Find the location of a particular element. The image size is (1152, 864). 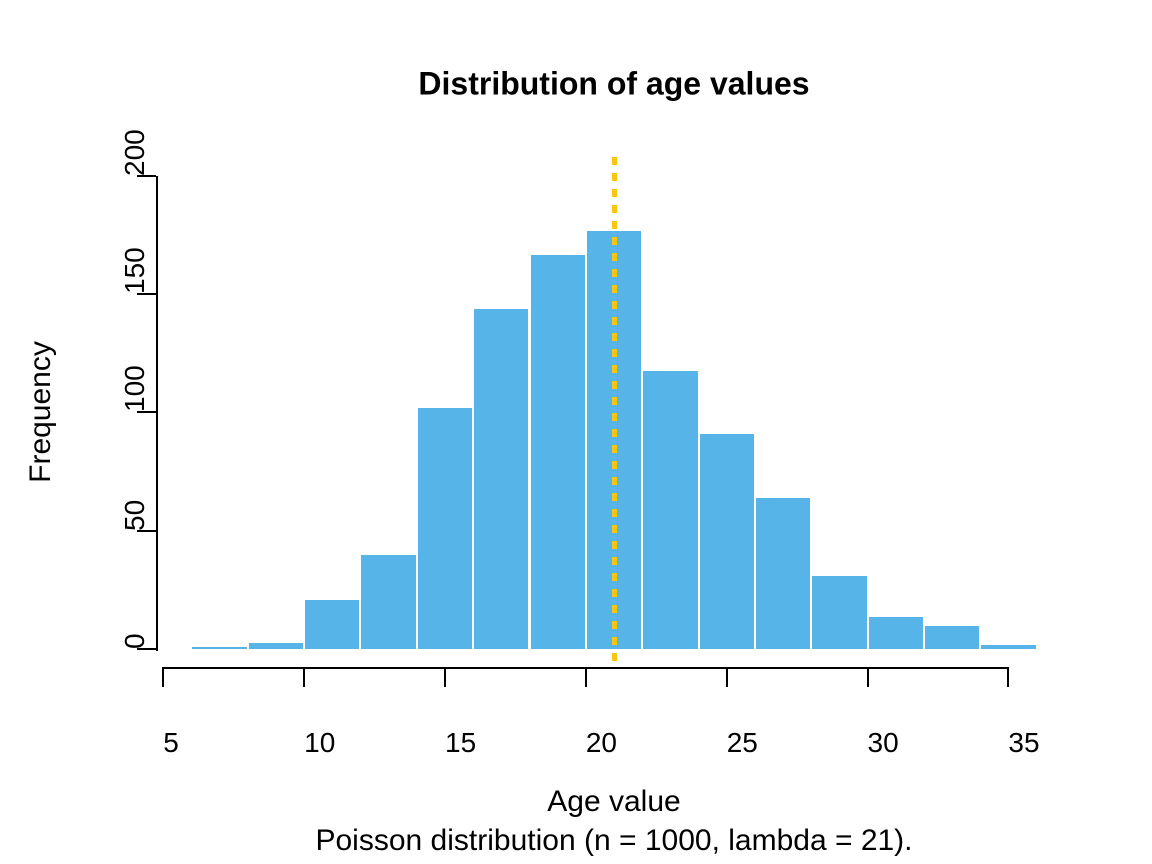

x-axis-line is located at coordinates (586, 667).